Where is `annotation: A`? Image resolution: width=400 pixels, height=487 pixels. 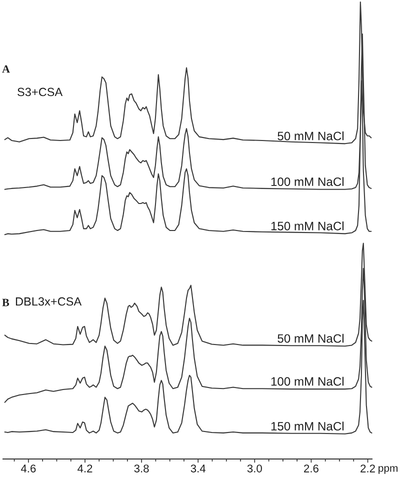 annotation: A is located at coordinates (6, 69).